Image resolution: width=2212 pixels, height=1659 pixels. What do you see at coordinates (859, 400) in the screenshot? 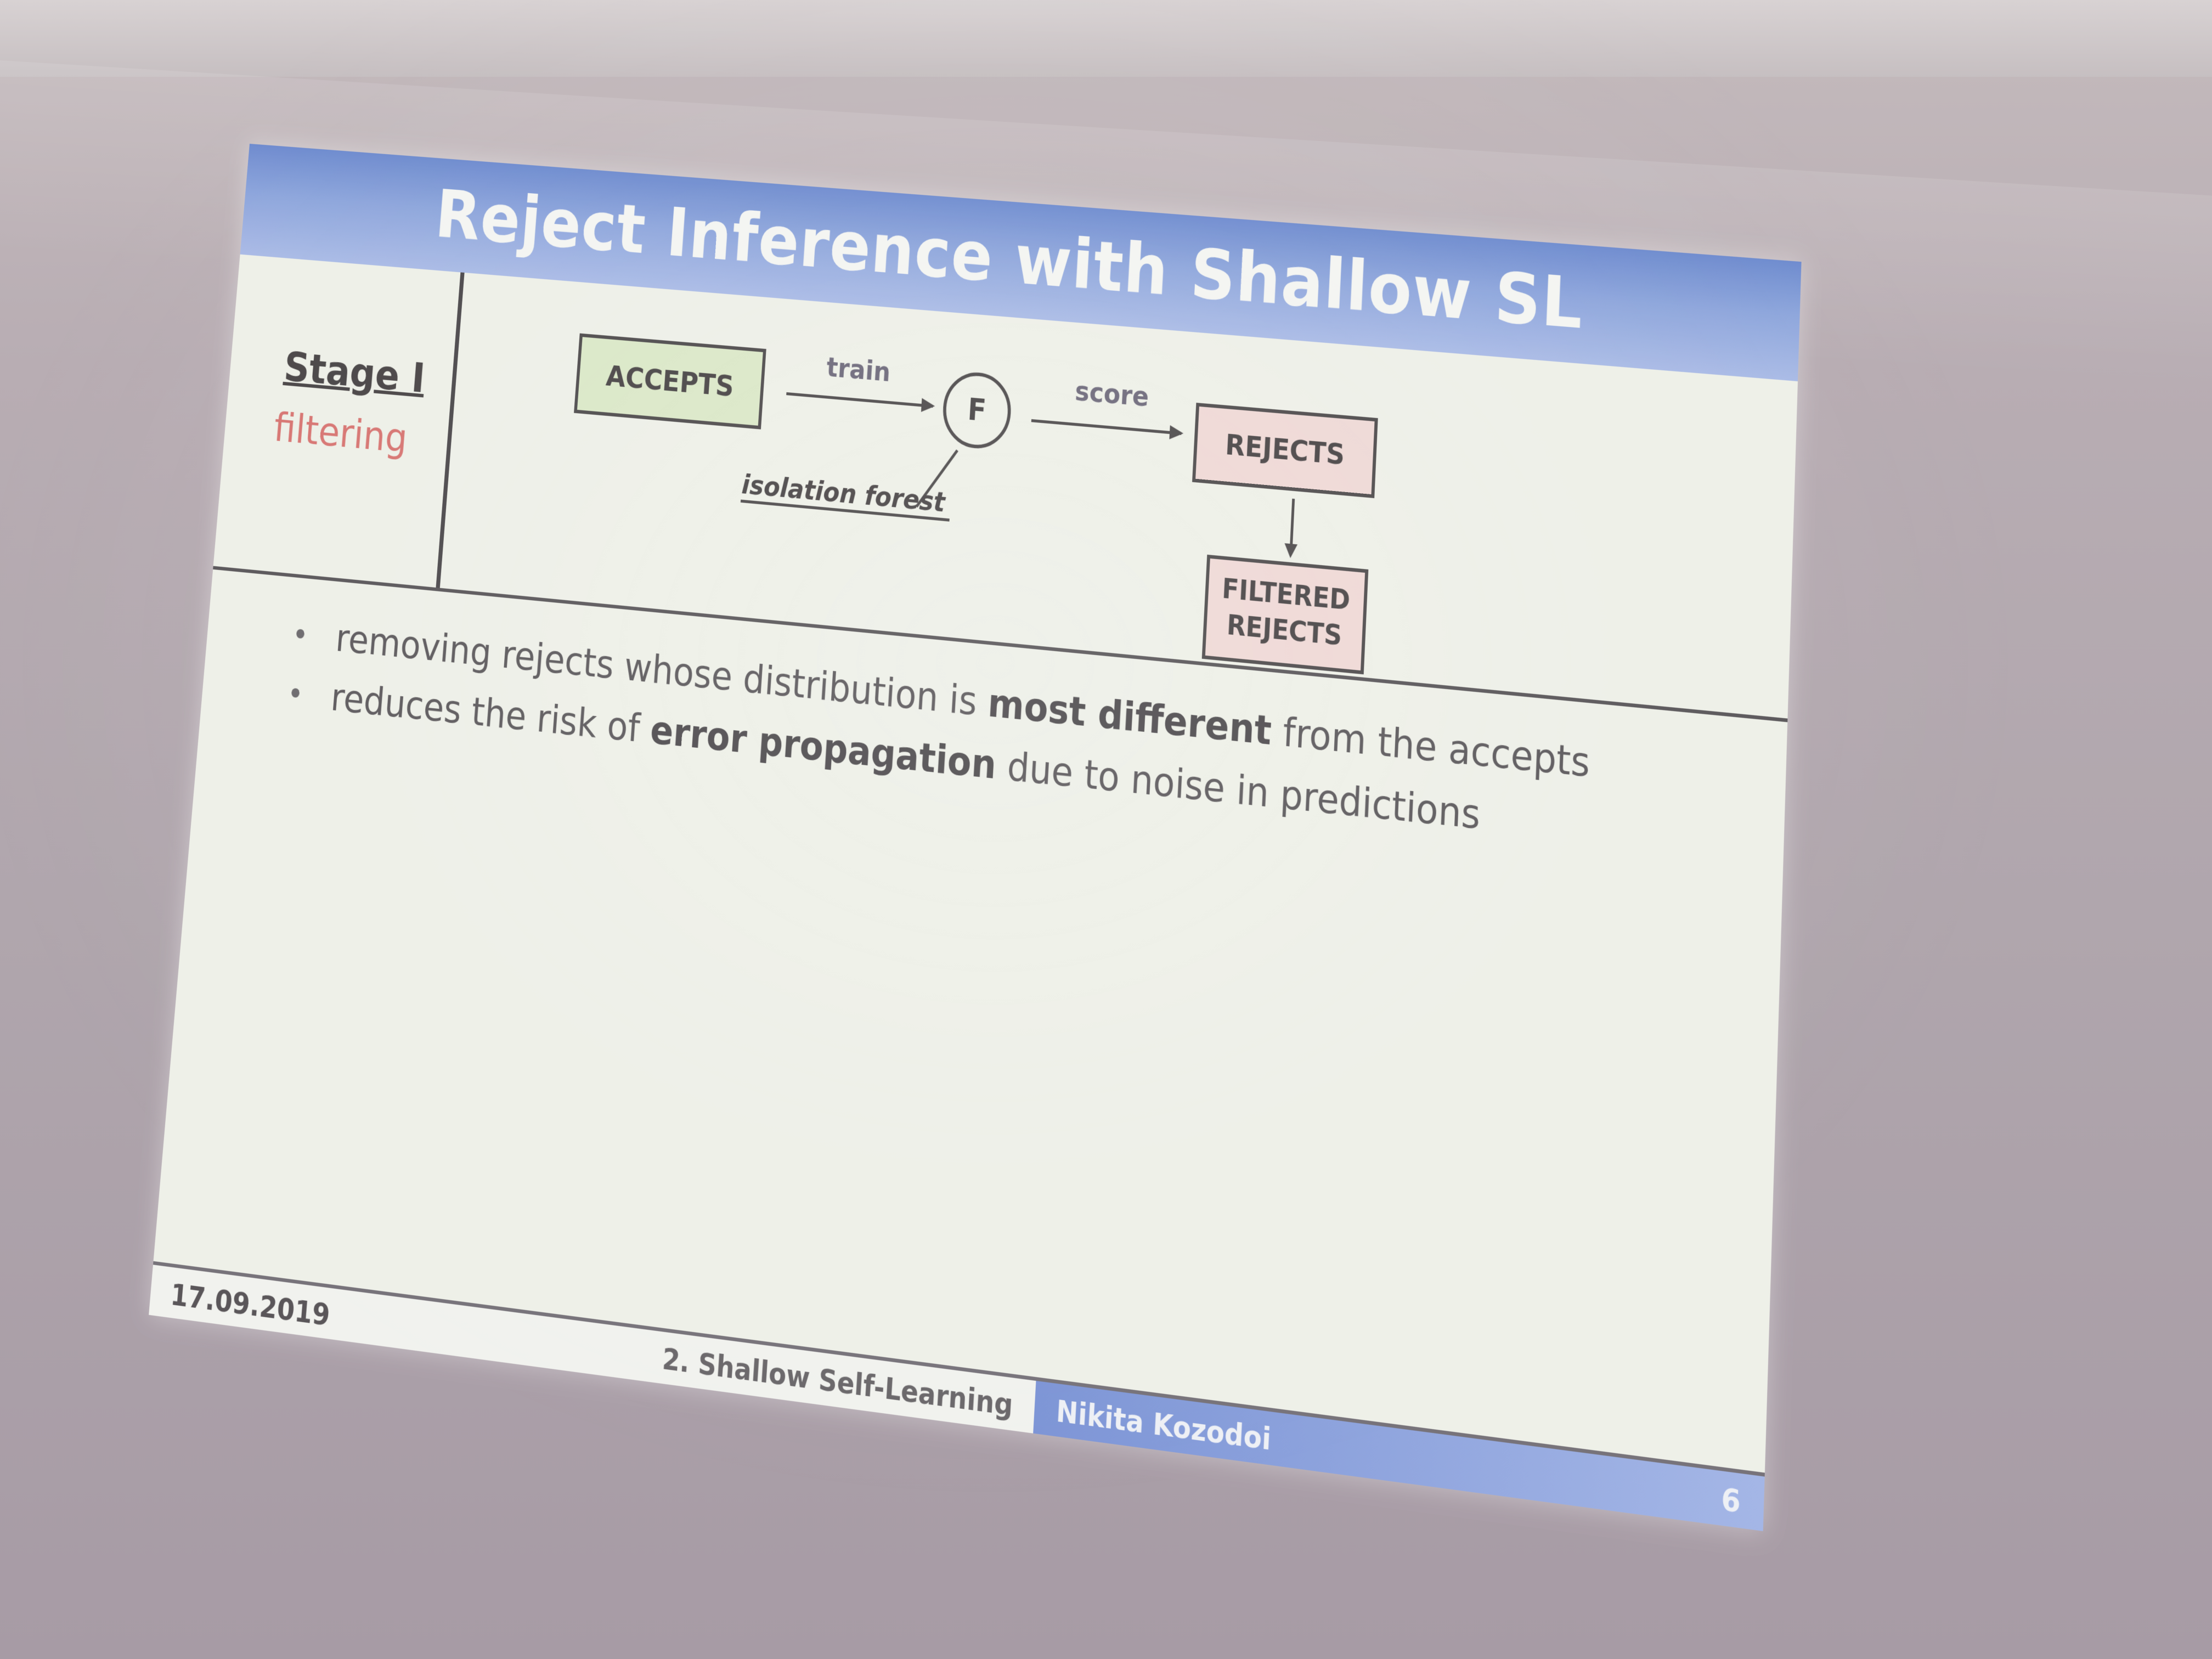
I see `train-arrow` at bounding box center [859, 400].